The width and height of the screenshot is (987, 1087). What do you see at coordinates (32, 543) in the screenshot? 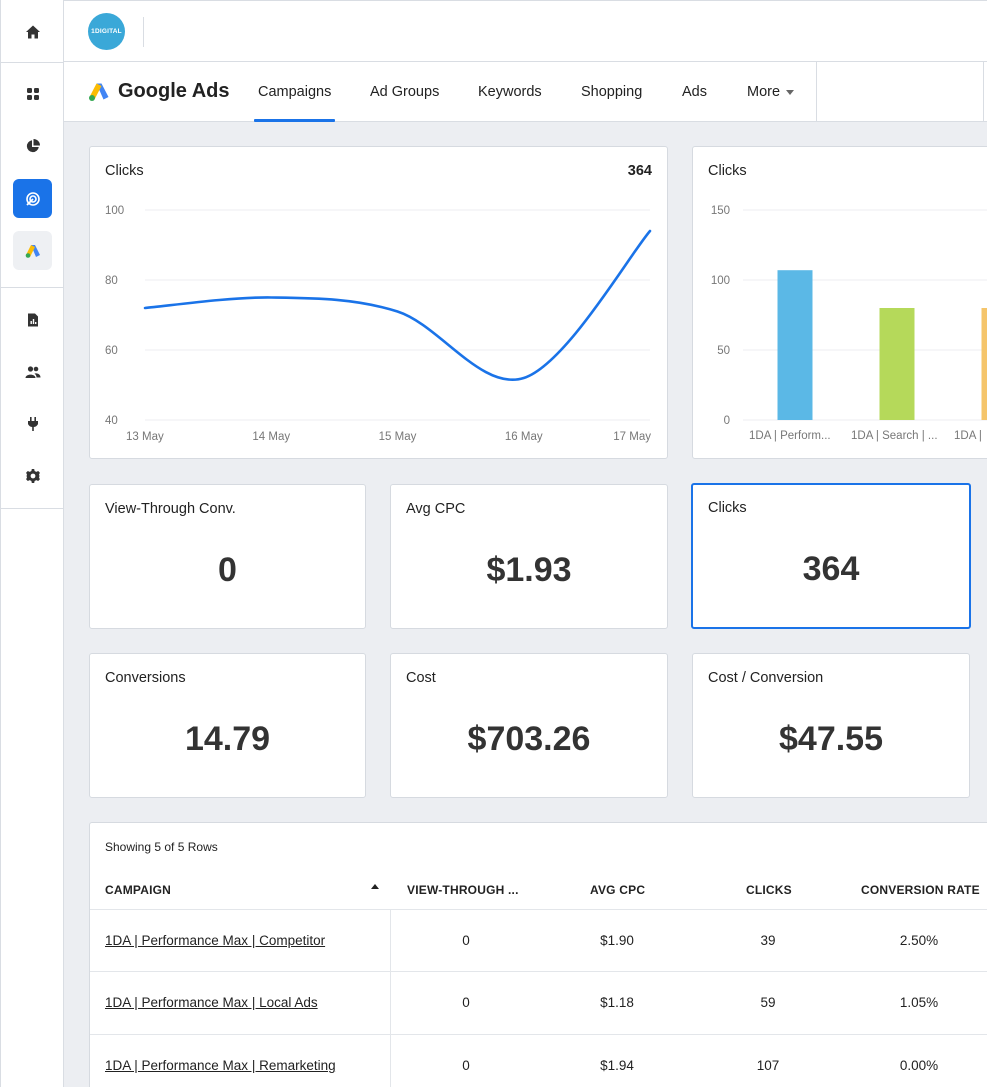
I see `sidebar` at bounding box center [32, 543].